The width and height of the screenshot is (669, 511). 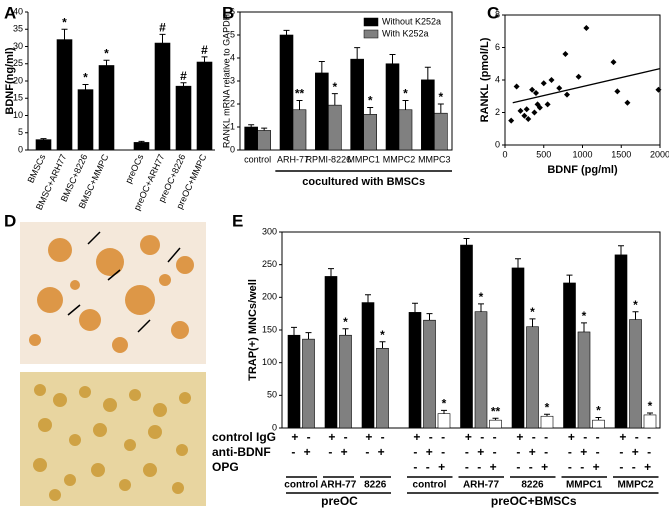 I want to click on x-tick-label: preOCs, so click(x=134, y=168).